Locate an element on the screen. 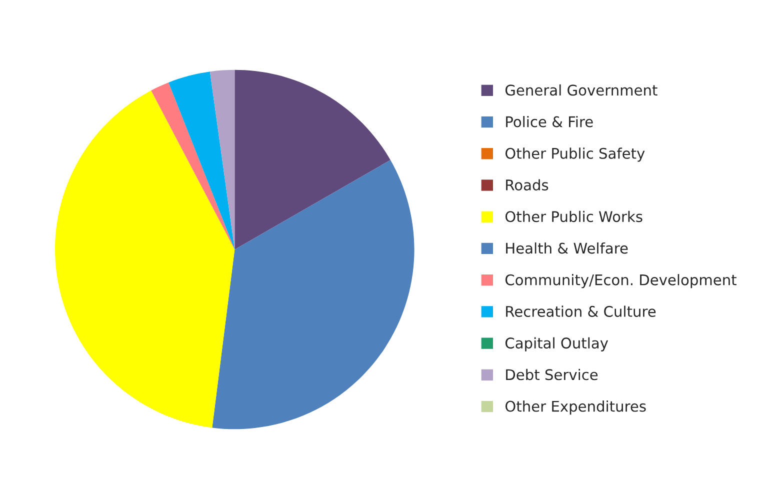  legend-label: General Government is located at coordinates (581, 90).